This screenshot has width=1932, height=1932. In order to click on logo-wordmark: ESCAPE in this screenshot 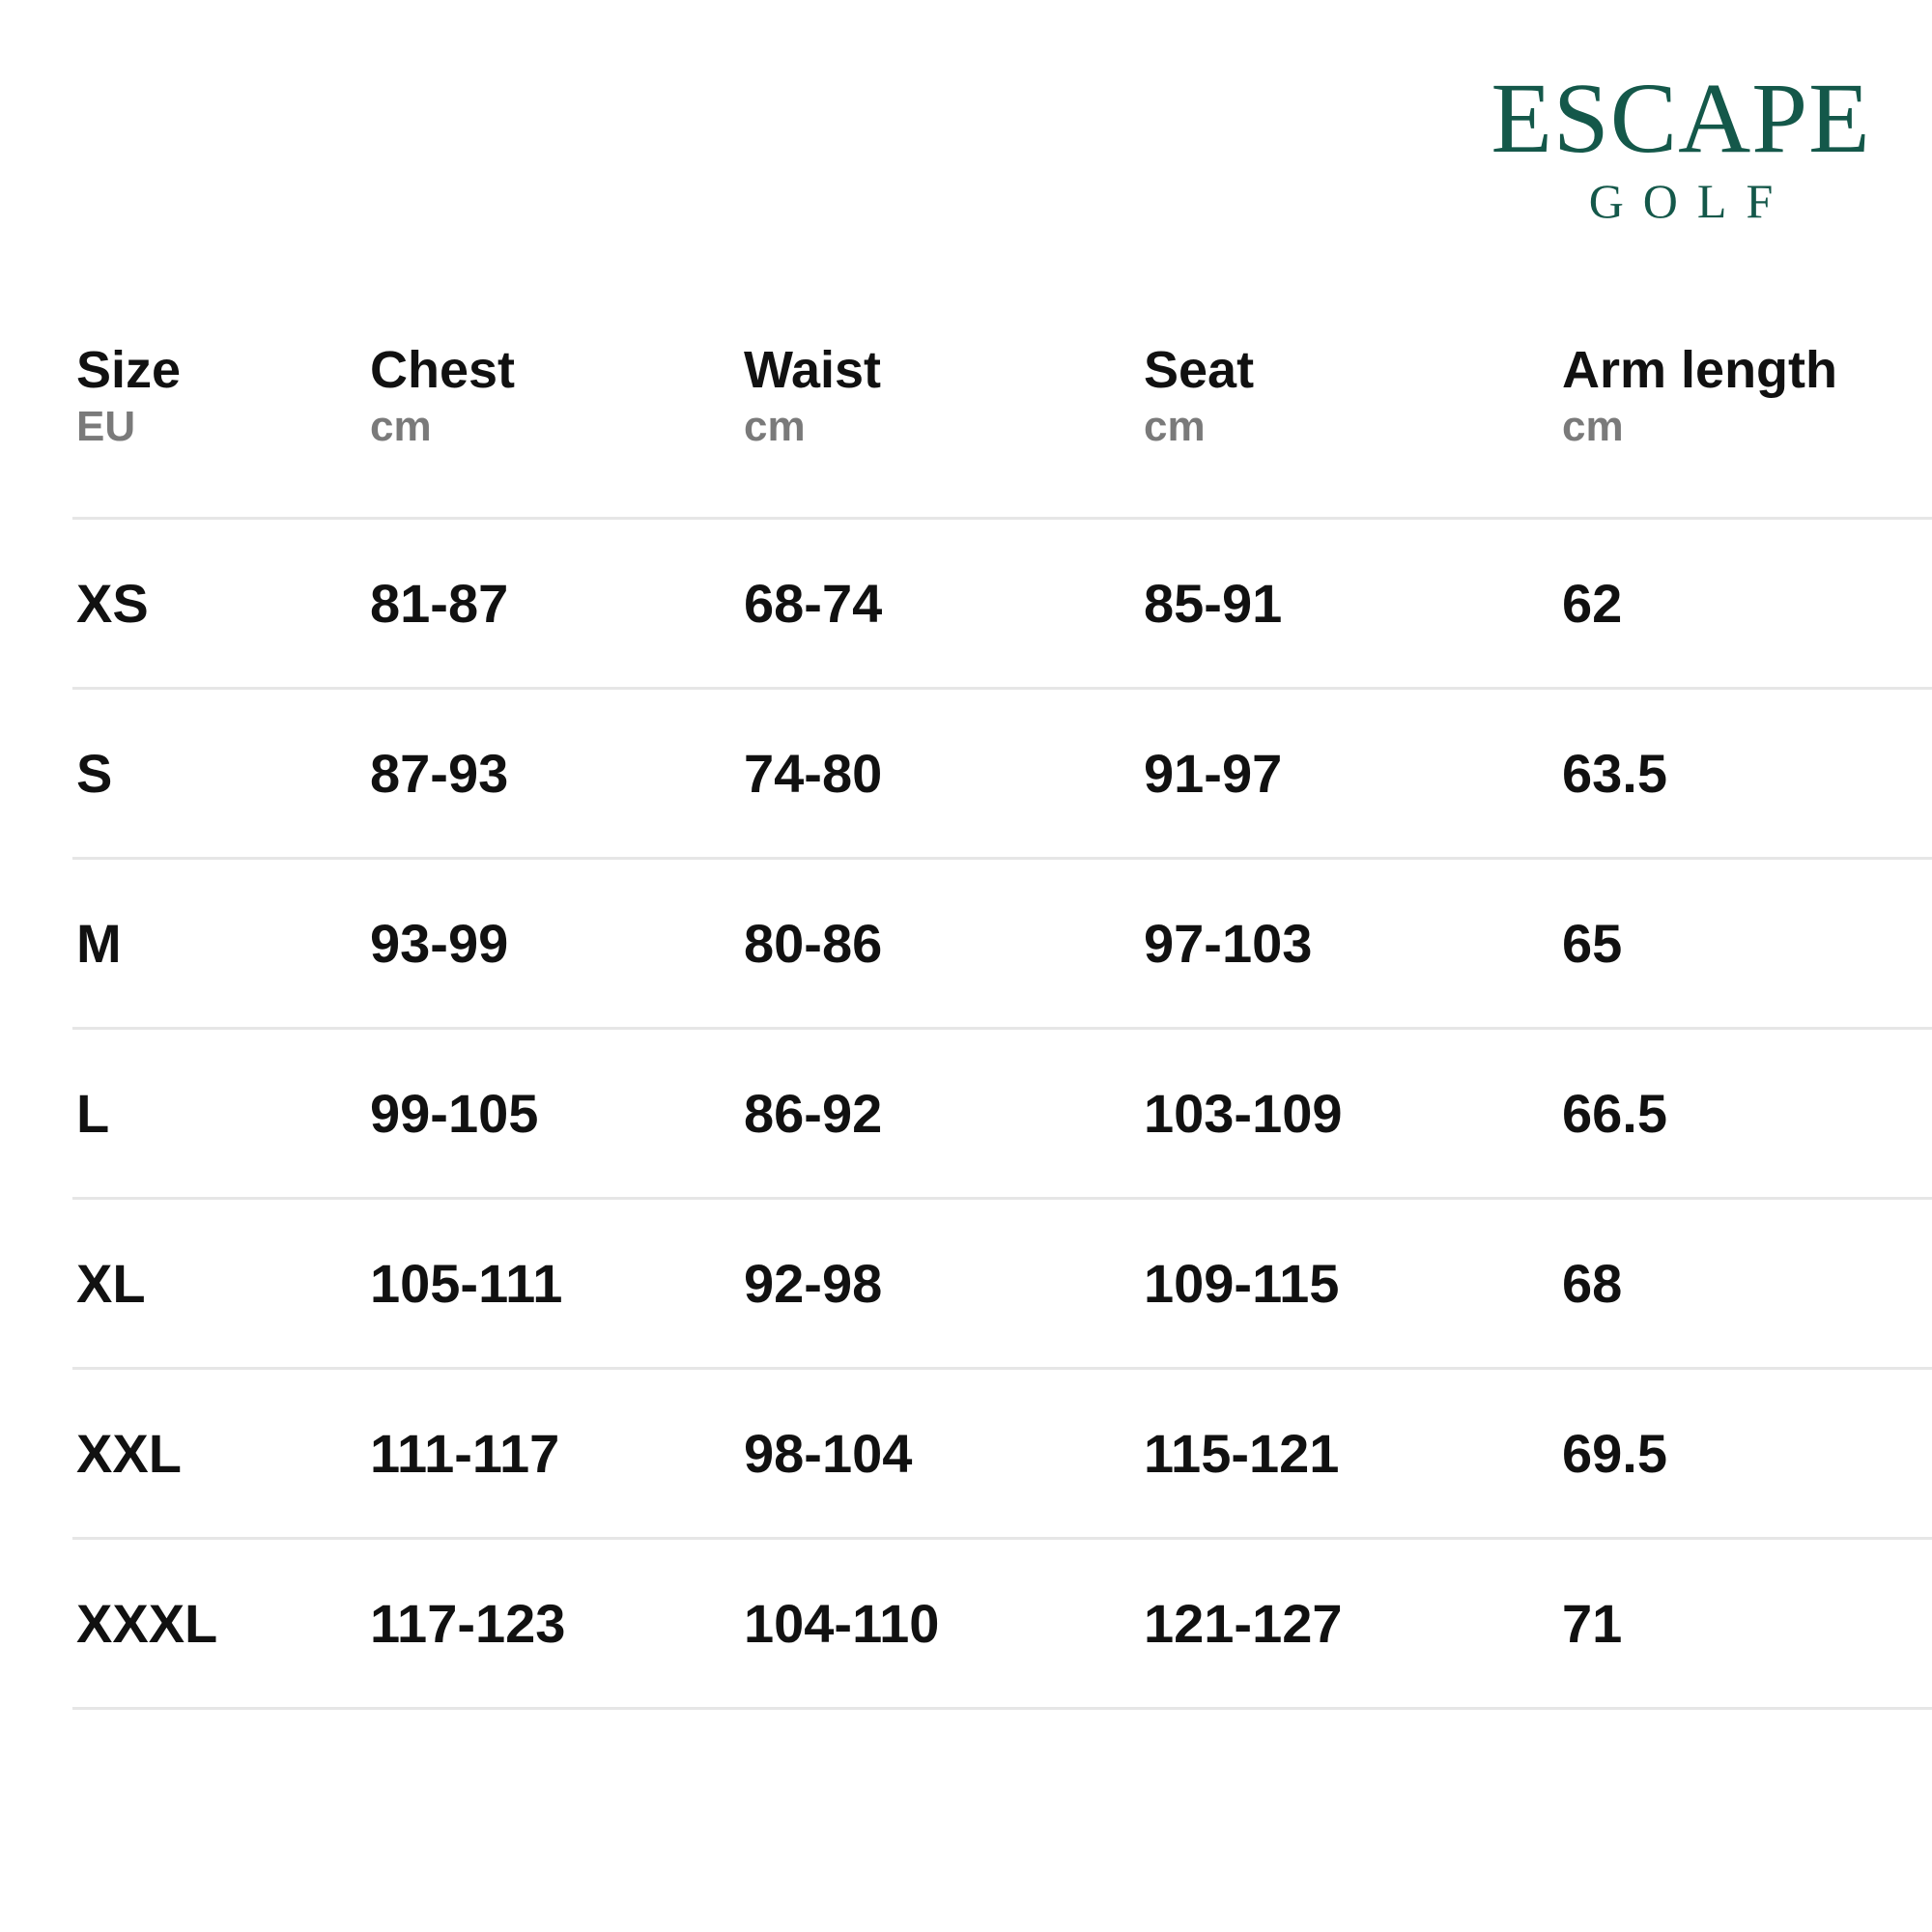, I will do `click(1681, 118)`.